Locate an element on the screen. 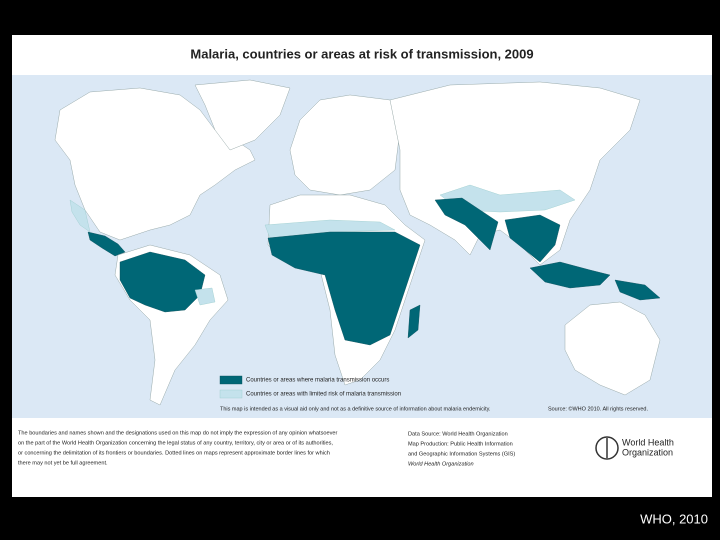 The height and width of the screenshot is (540, 720). north-america is located at coordinates (155, 164).